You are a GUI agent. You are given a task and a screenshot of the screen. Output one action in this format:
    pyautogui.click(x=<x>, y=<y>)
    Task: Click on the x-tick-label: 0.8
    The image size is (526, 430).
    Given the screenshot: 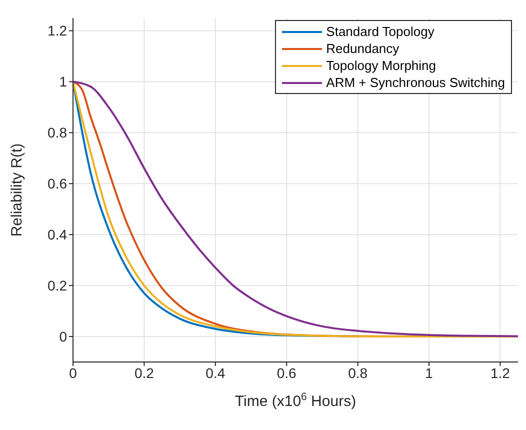 What is the action you would take?
    pyautogui.click(x=358, y=372)
    